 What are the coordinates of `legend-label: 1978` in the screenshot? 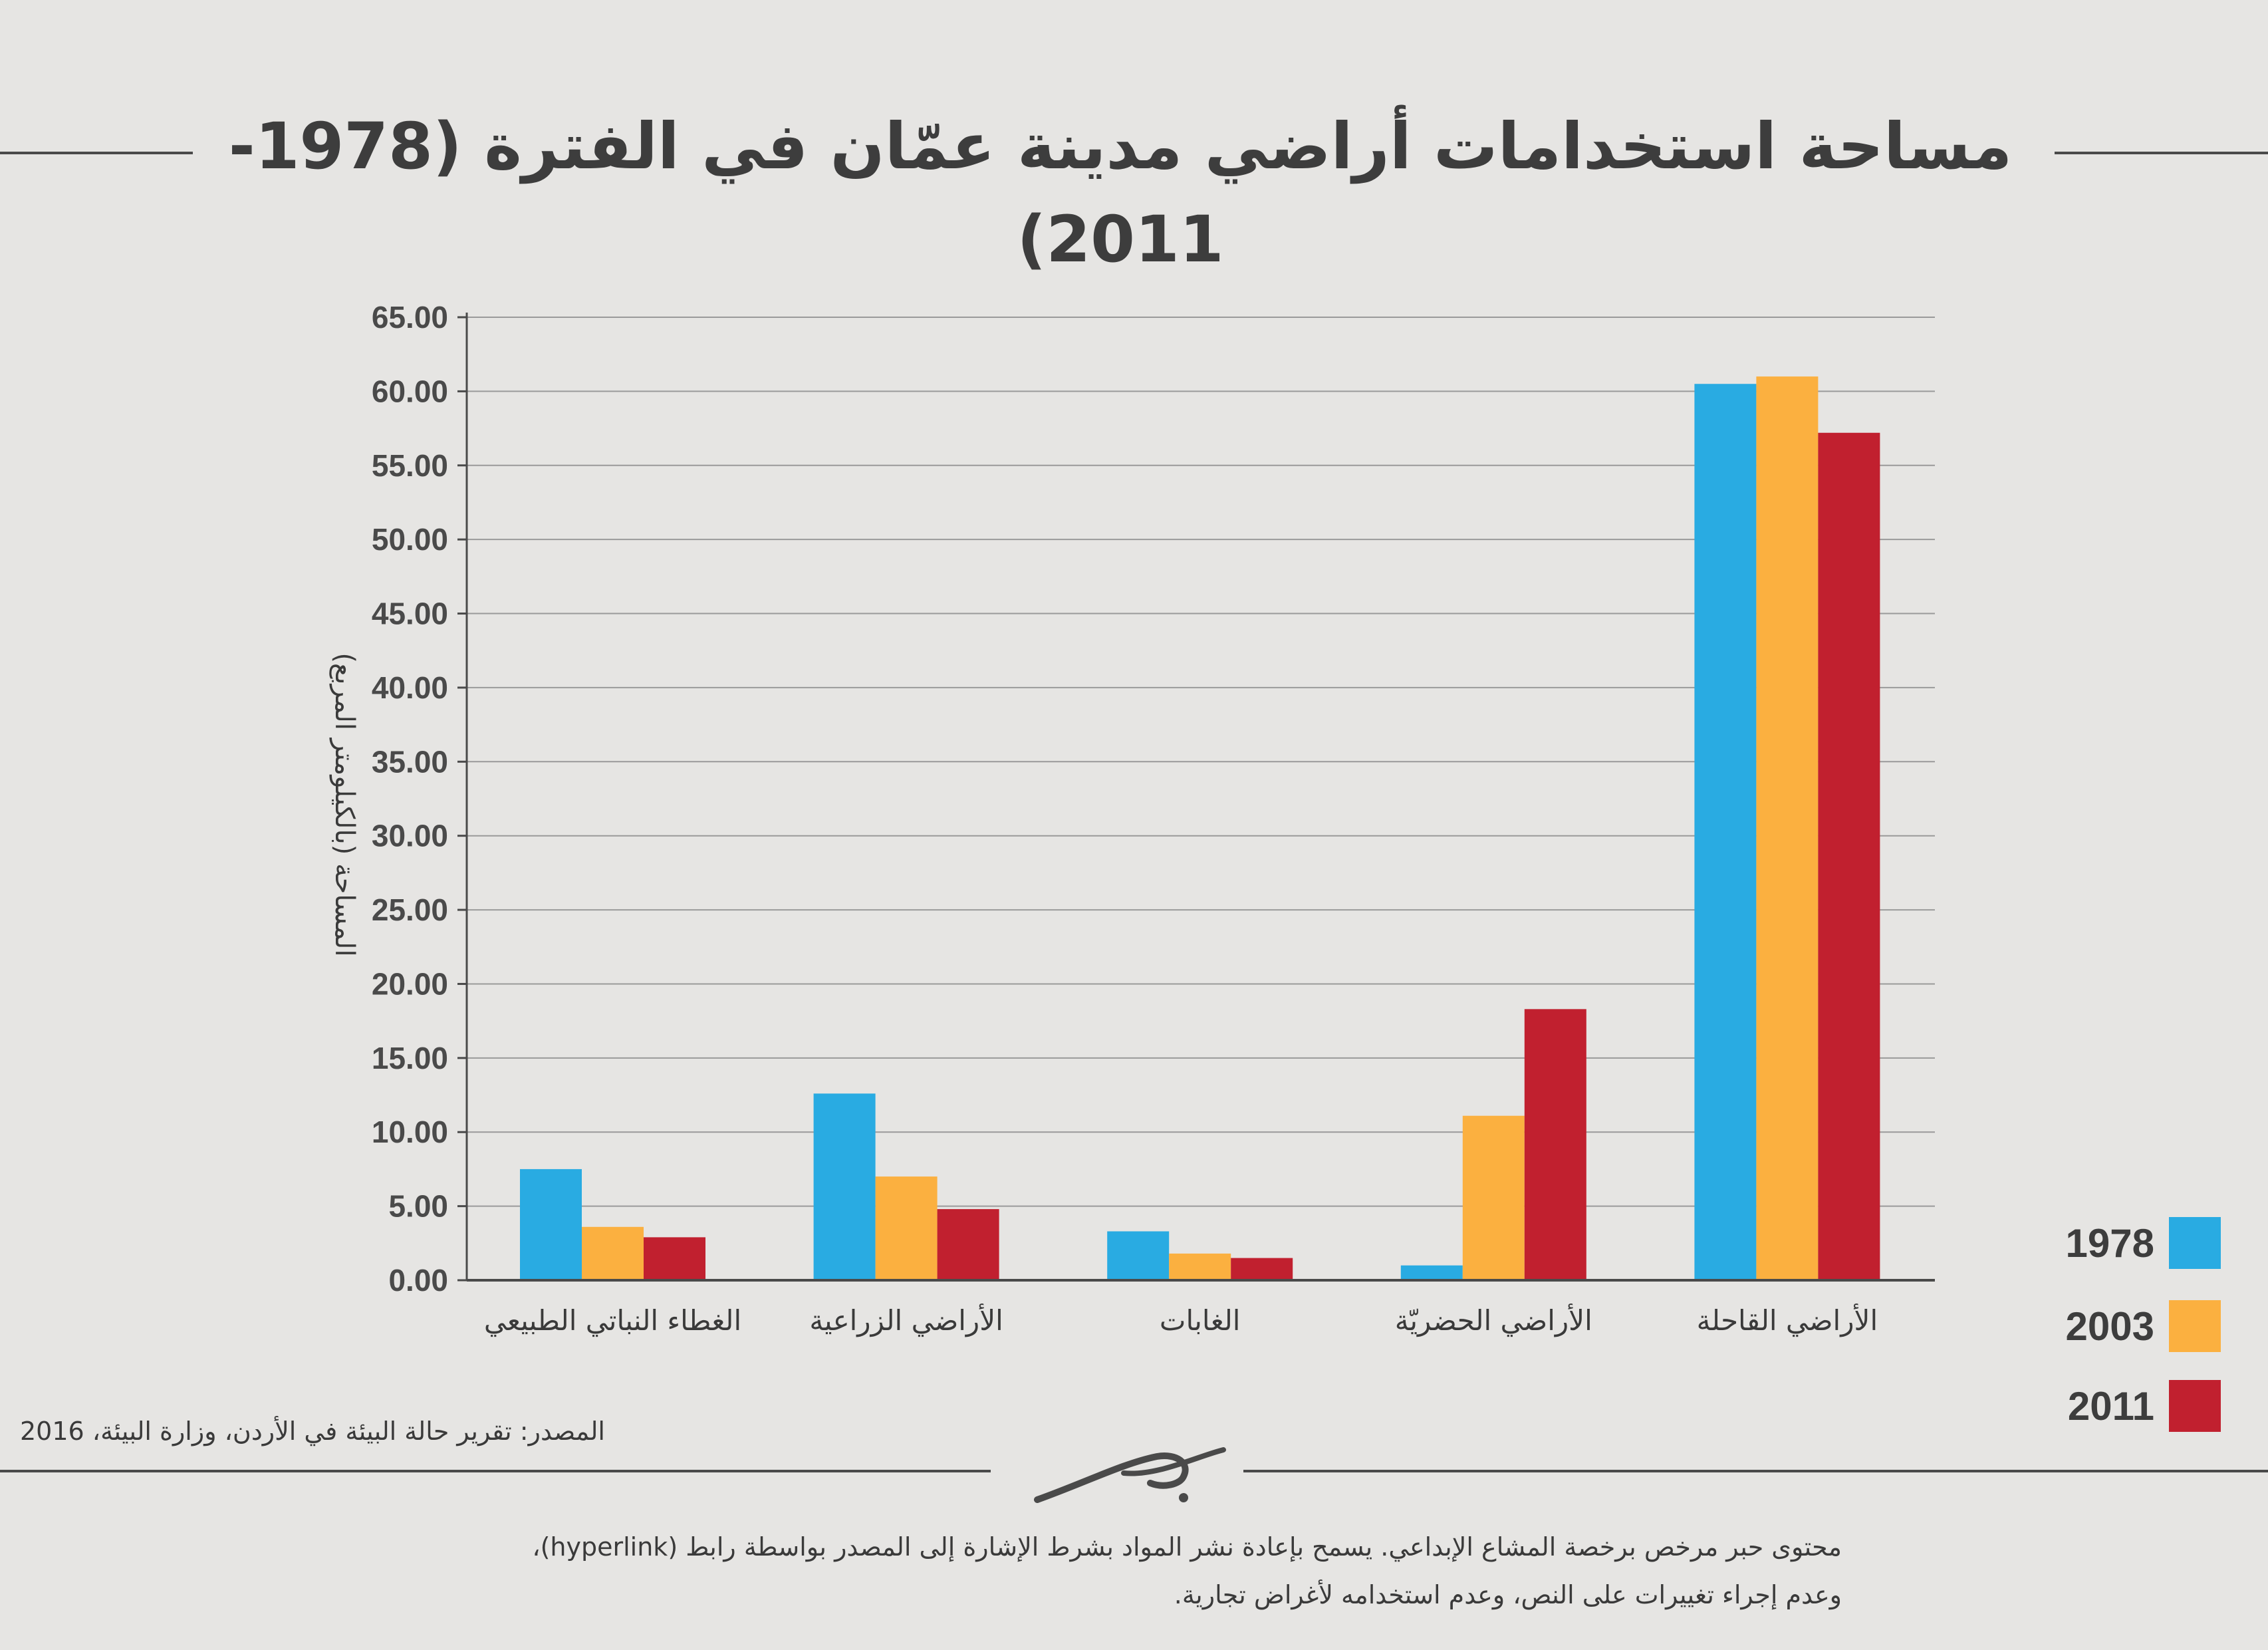 It's located at (2109, 1243).